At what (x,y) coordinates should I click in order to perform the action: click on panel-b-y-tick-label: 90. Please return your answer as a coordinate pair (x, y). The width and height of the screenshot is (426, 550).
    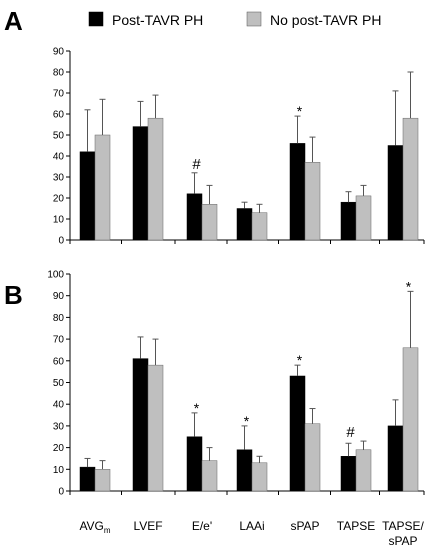
    Looking at the image, I should click on (59, 296).